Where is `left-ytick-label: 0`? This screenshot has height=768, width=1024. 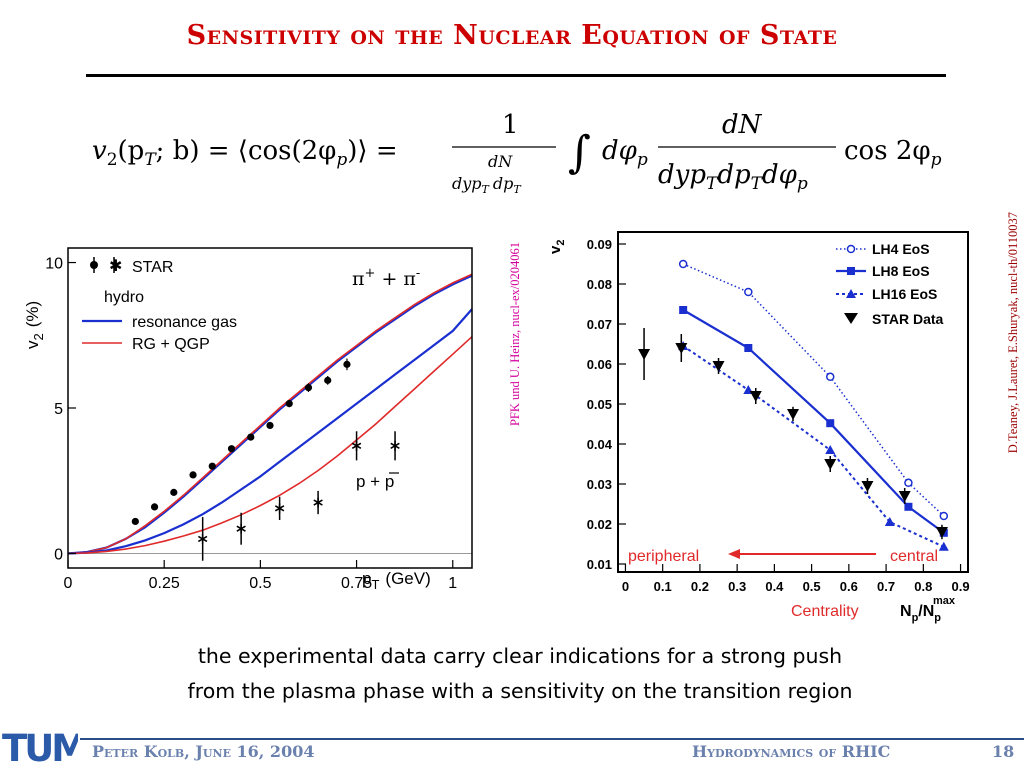
left-ytick-label: 0 is located at coordinates (58, 554).